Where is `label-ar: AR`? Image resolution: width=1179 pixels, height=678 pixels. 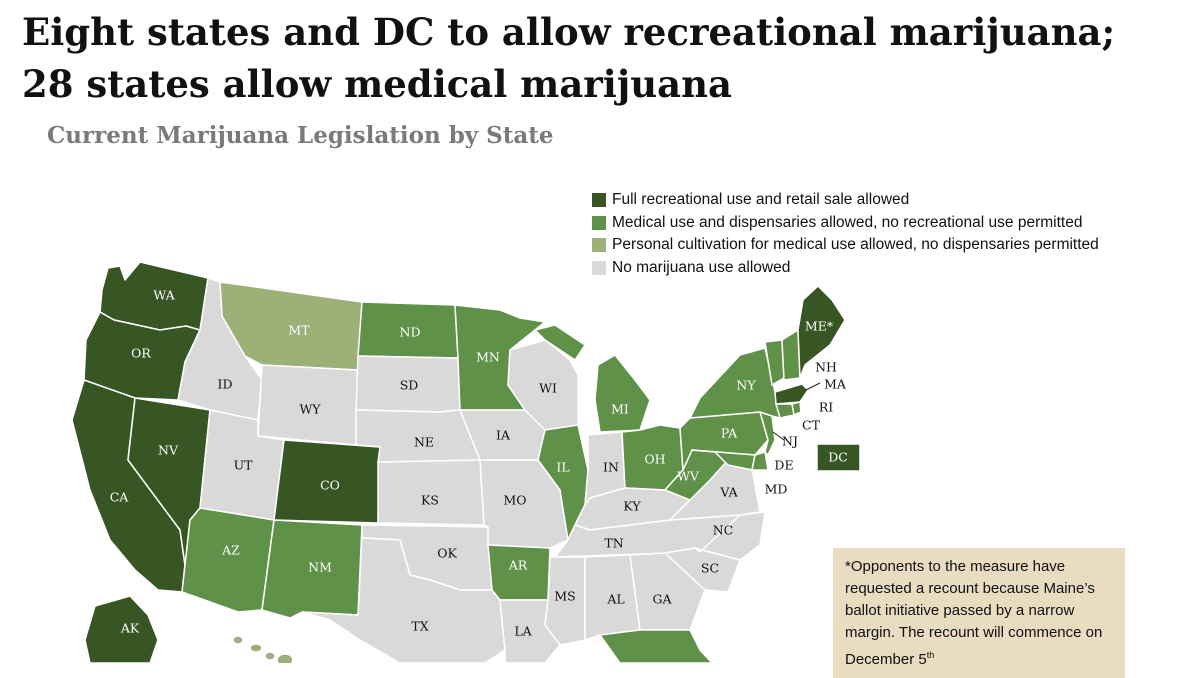 label-ar: AR is located at coordinates (518, 565).